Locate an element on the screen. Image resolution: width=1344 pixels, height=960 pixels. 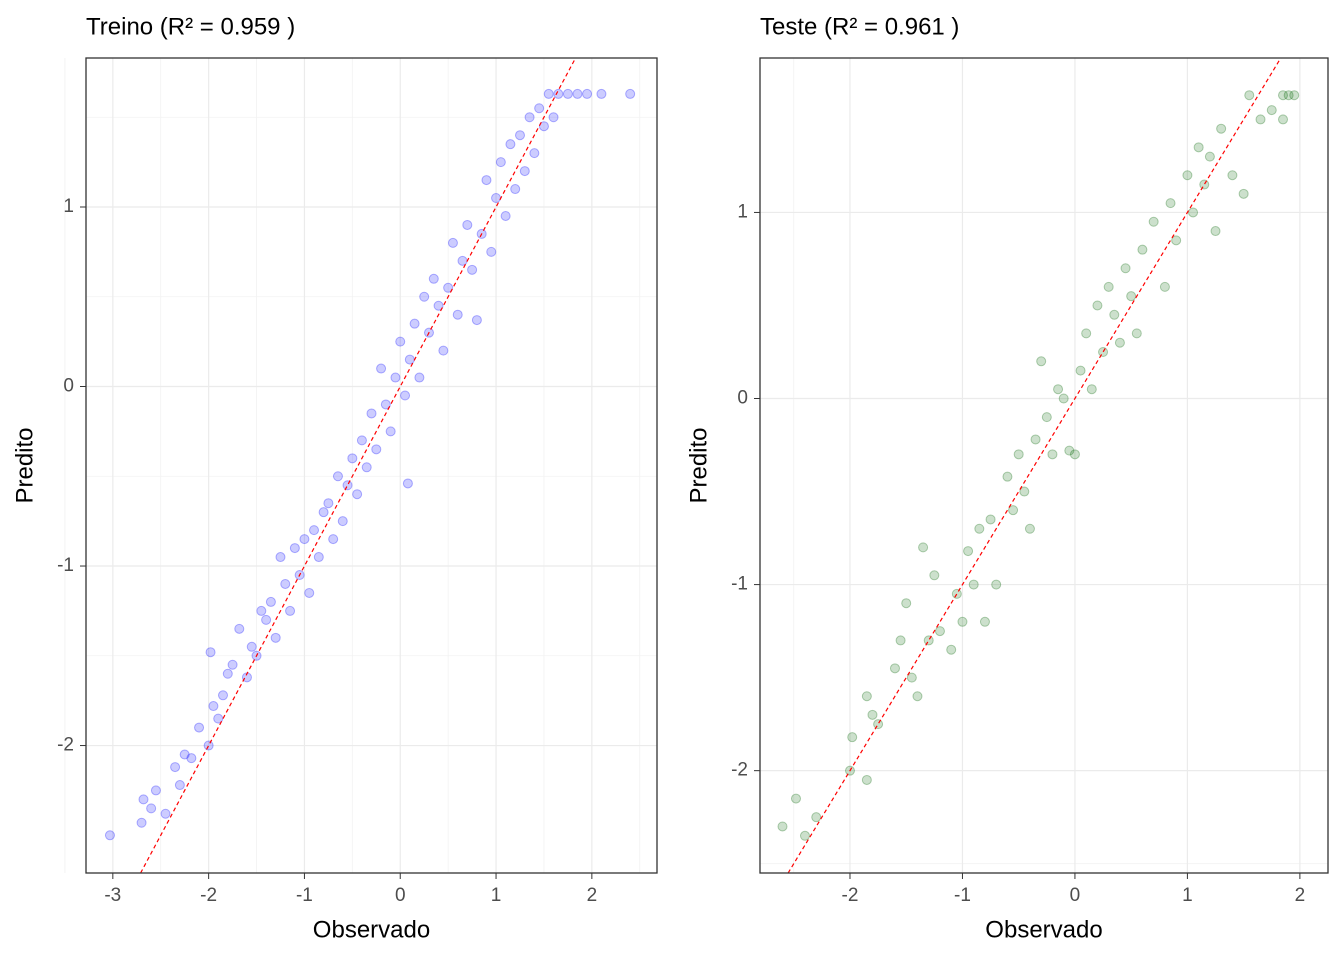
x-tick-label: -3 is located at coordinates (112, 895).